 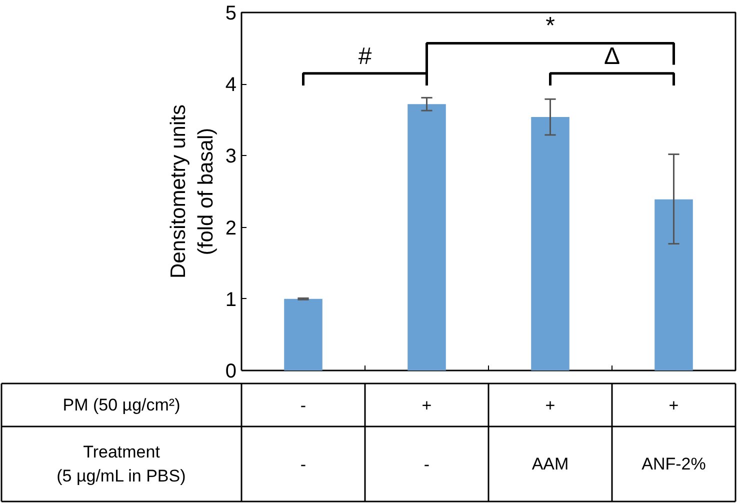 What do you see at coordinates (121, 464) in the screenshot?
I see `text: Treatment (5 µg/mL in PBS)` at bounding box center [121, 464].